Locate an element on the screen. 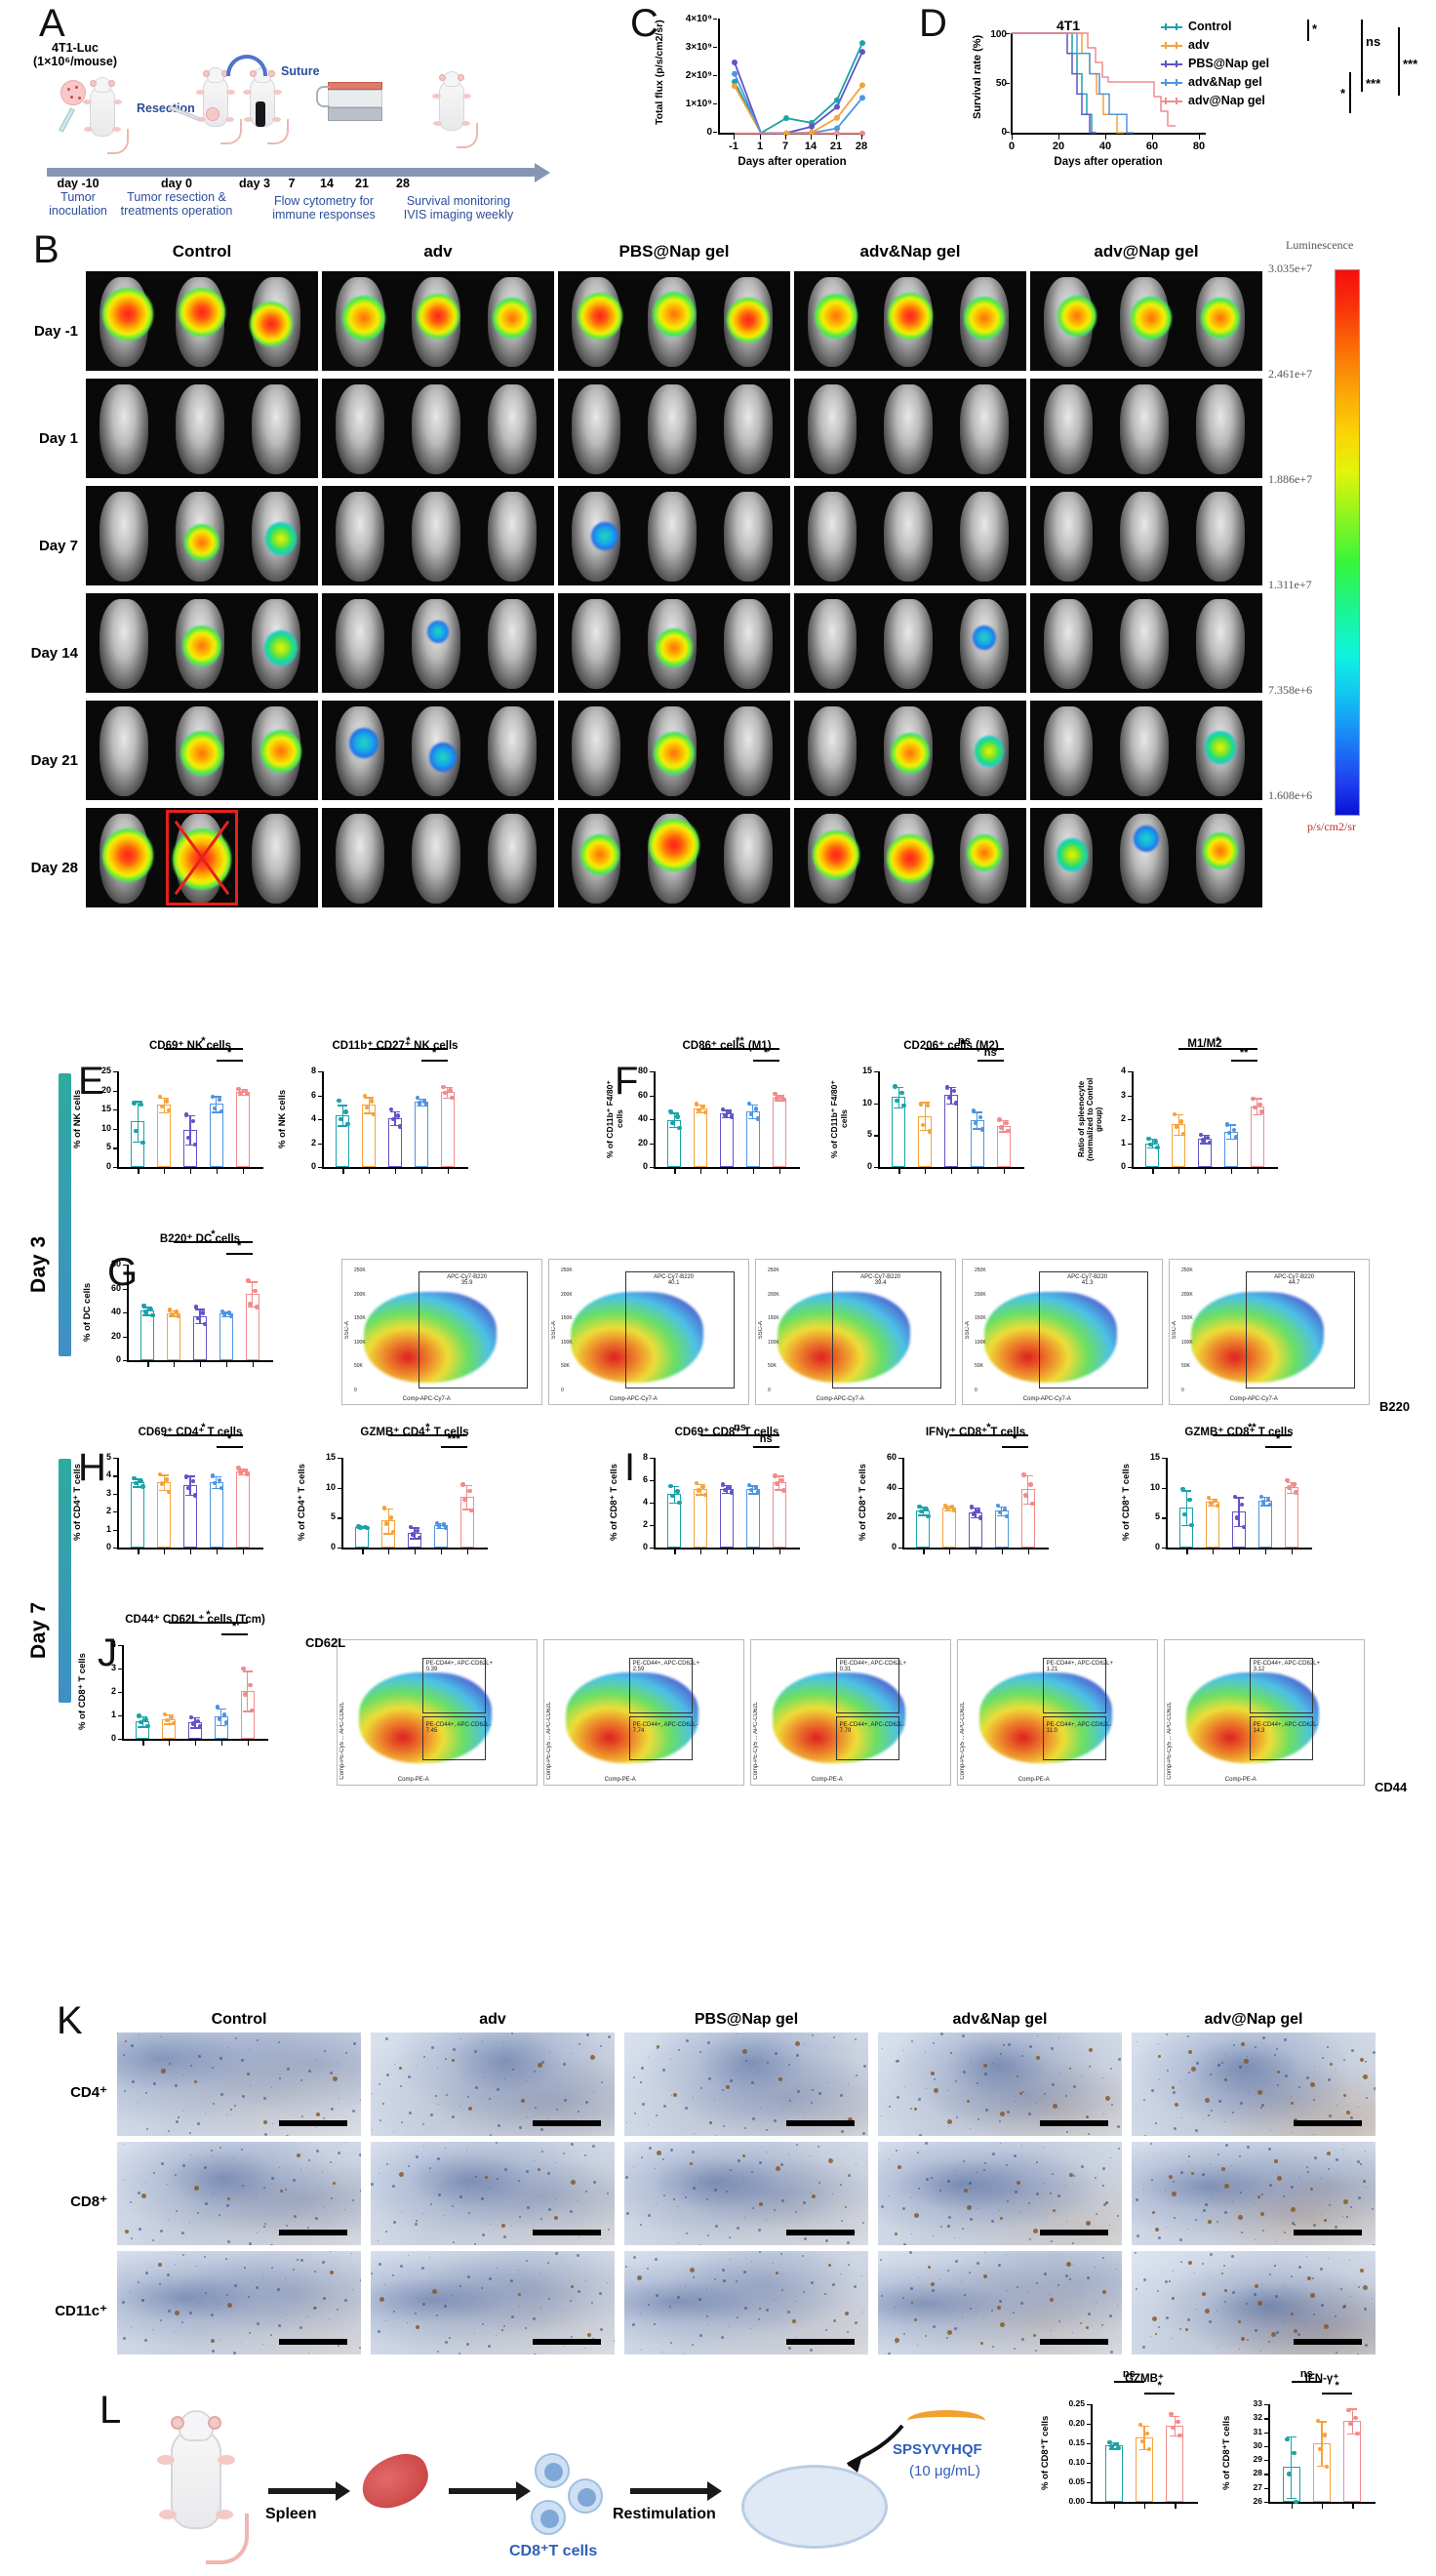 This screenshot has width=1436, height=2576. legend-item-adv-at-nap-gel: adv@Nap gel is located at coordinates (1215, 101).